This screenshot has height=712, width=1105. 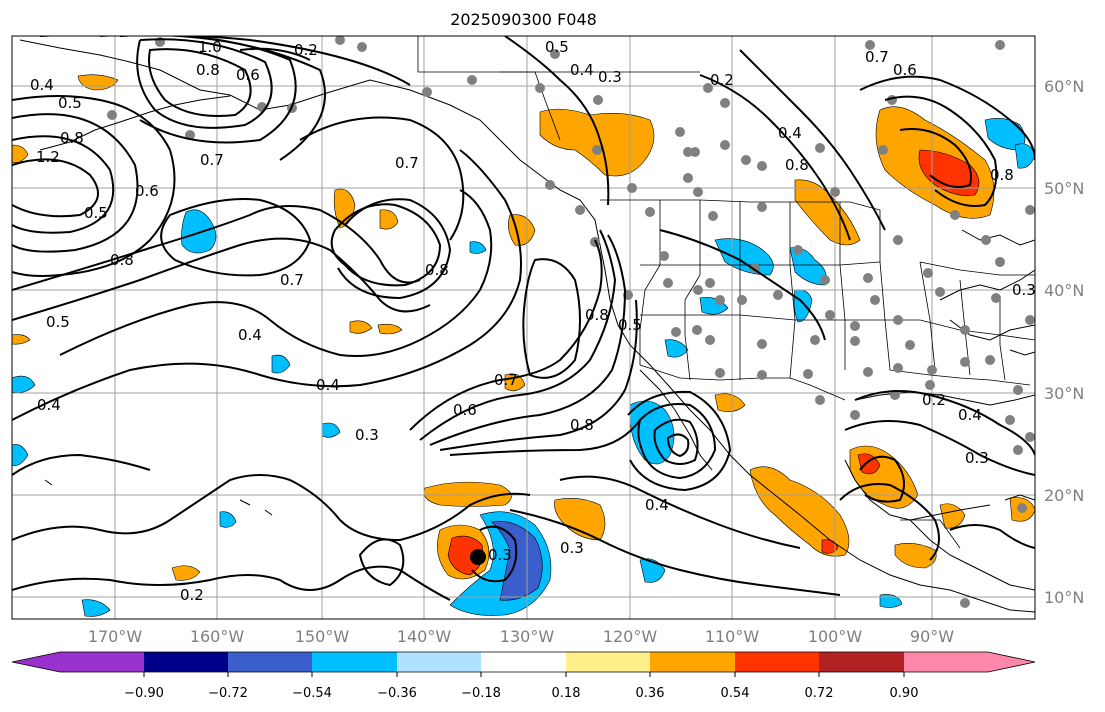 What do you see at coordinates (630, 636) in the screenshot?
I see `lon-tick-label: 120°W` at bounding box center [630, 636].